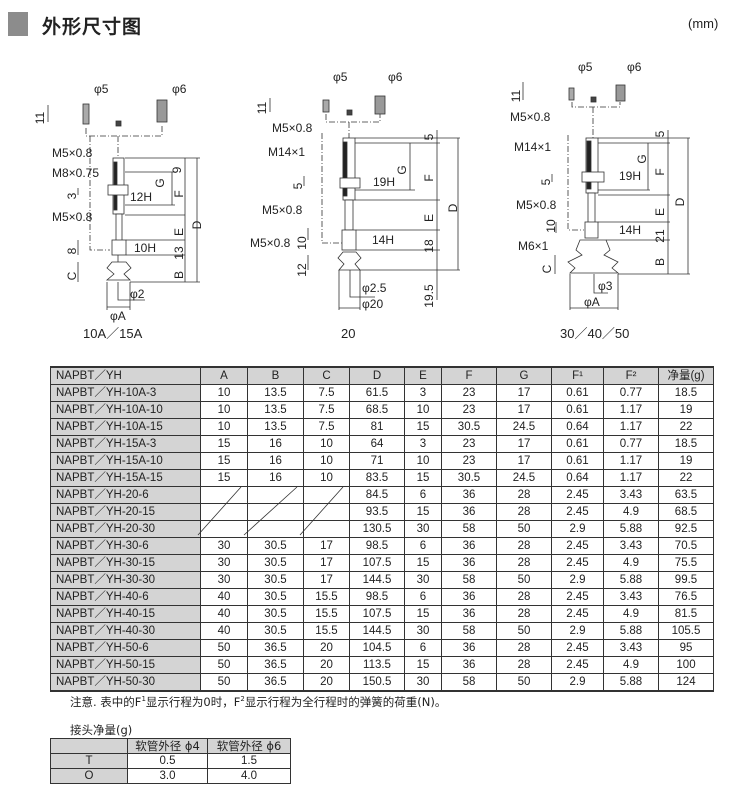 This screenshot has height=794, width=729. Describe the element at coordinates (292, 128) in the screenshot. I see `dimension-label: M5×0.8` at that location.